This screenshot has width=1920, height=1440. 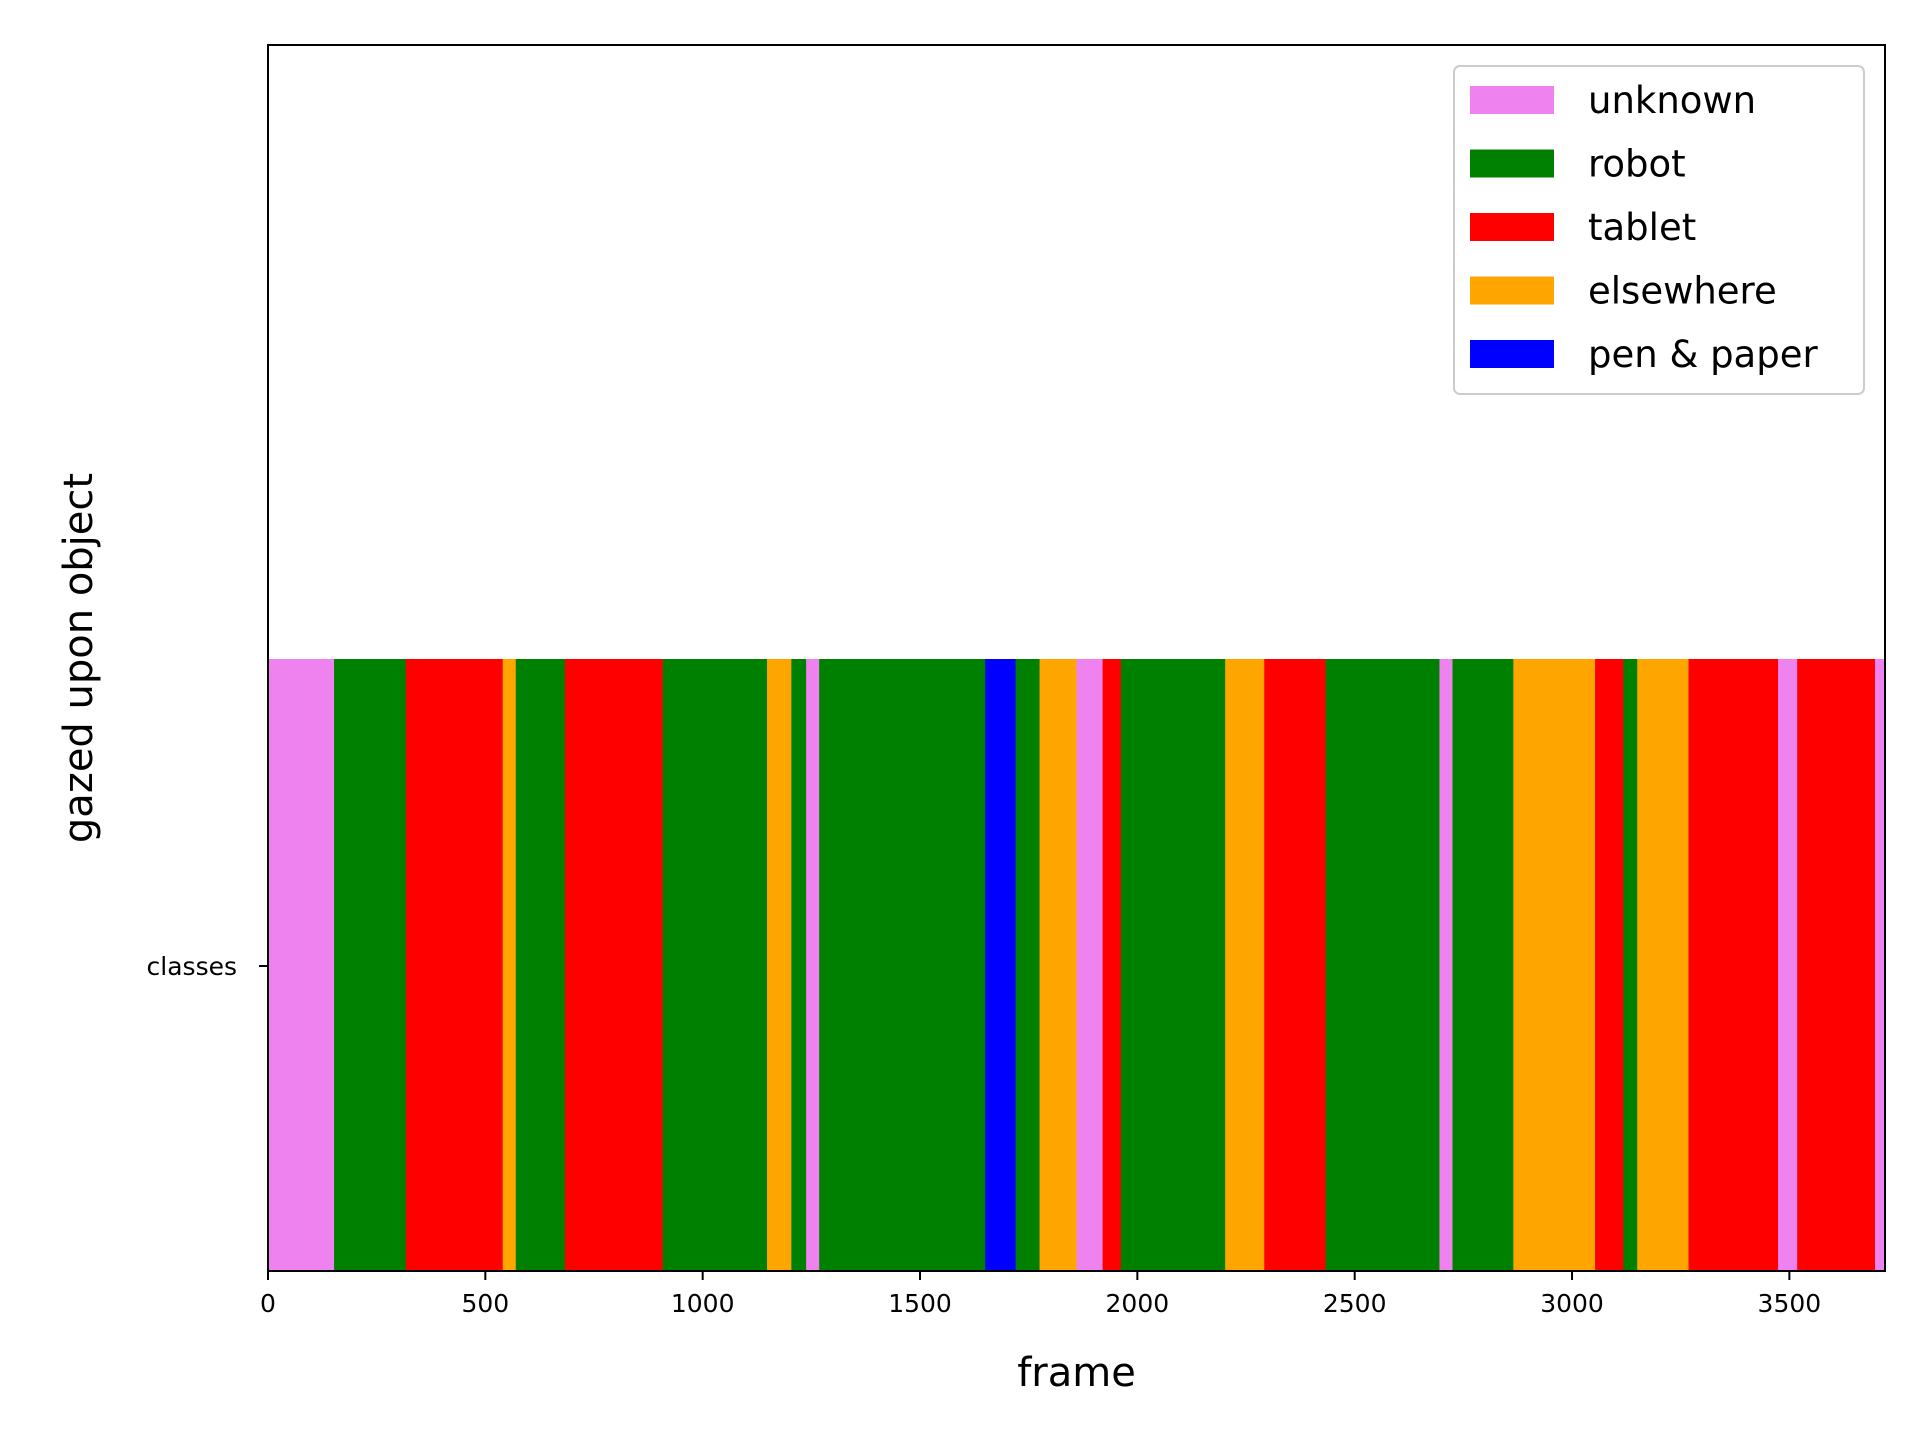 I want to click on y-axis-label: gazed upon object, so click(x=79, y=658).